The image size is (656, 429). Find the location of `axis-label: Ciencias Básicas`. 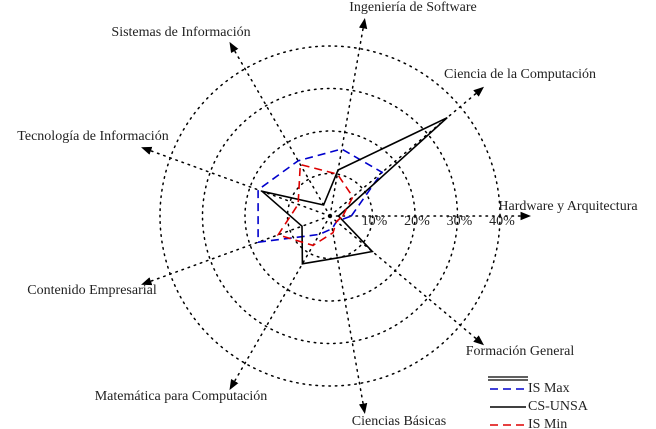

axis-label: Ciencias Básicas is located at coordinates (399, 421).